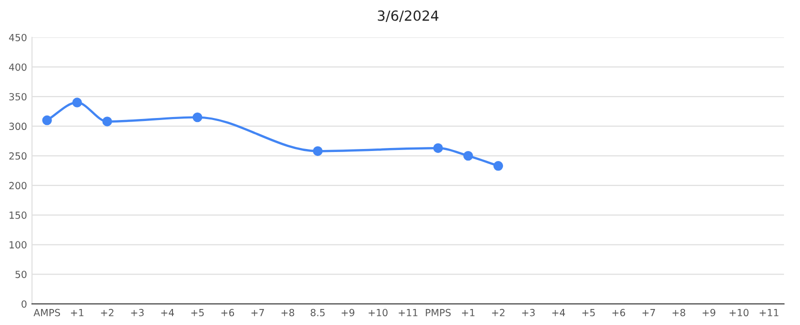 The height and width of the screenshot is (325, 800). Describe the element at coordinates (317, 312) in the screenshot. I see `x-tick-label: 8.5` at that location.